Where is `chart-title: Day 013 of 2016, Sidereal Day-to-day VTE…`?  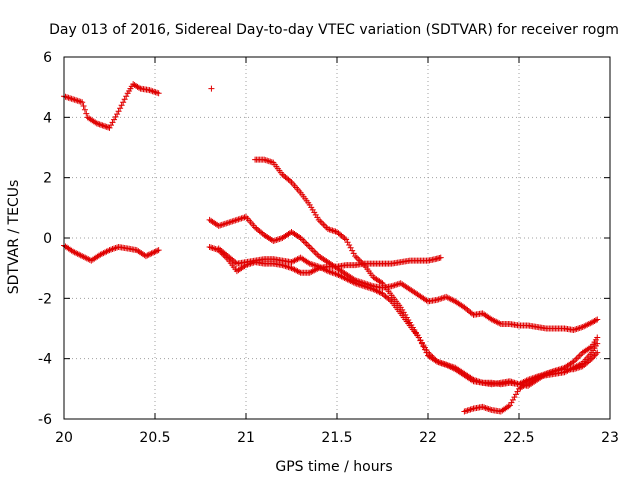
chart-title: Day 013 of 2016, Sidereal Day-to-day VTE… is located at coordinates (334, 30).